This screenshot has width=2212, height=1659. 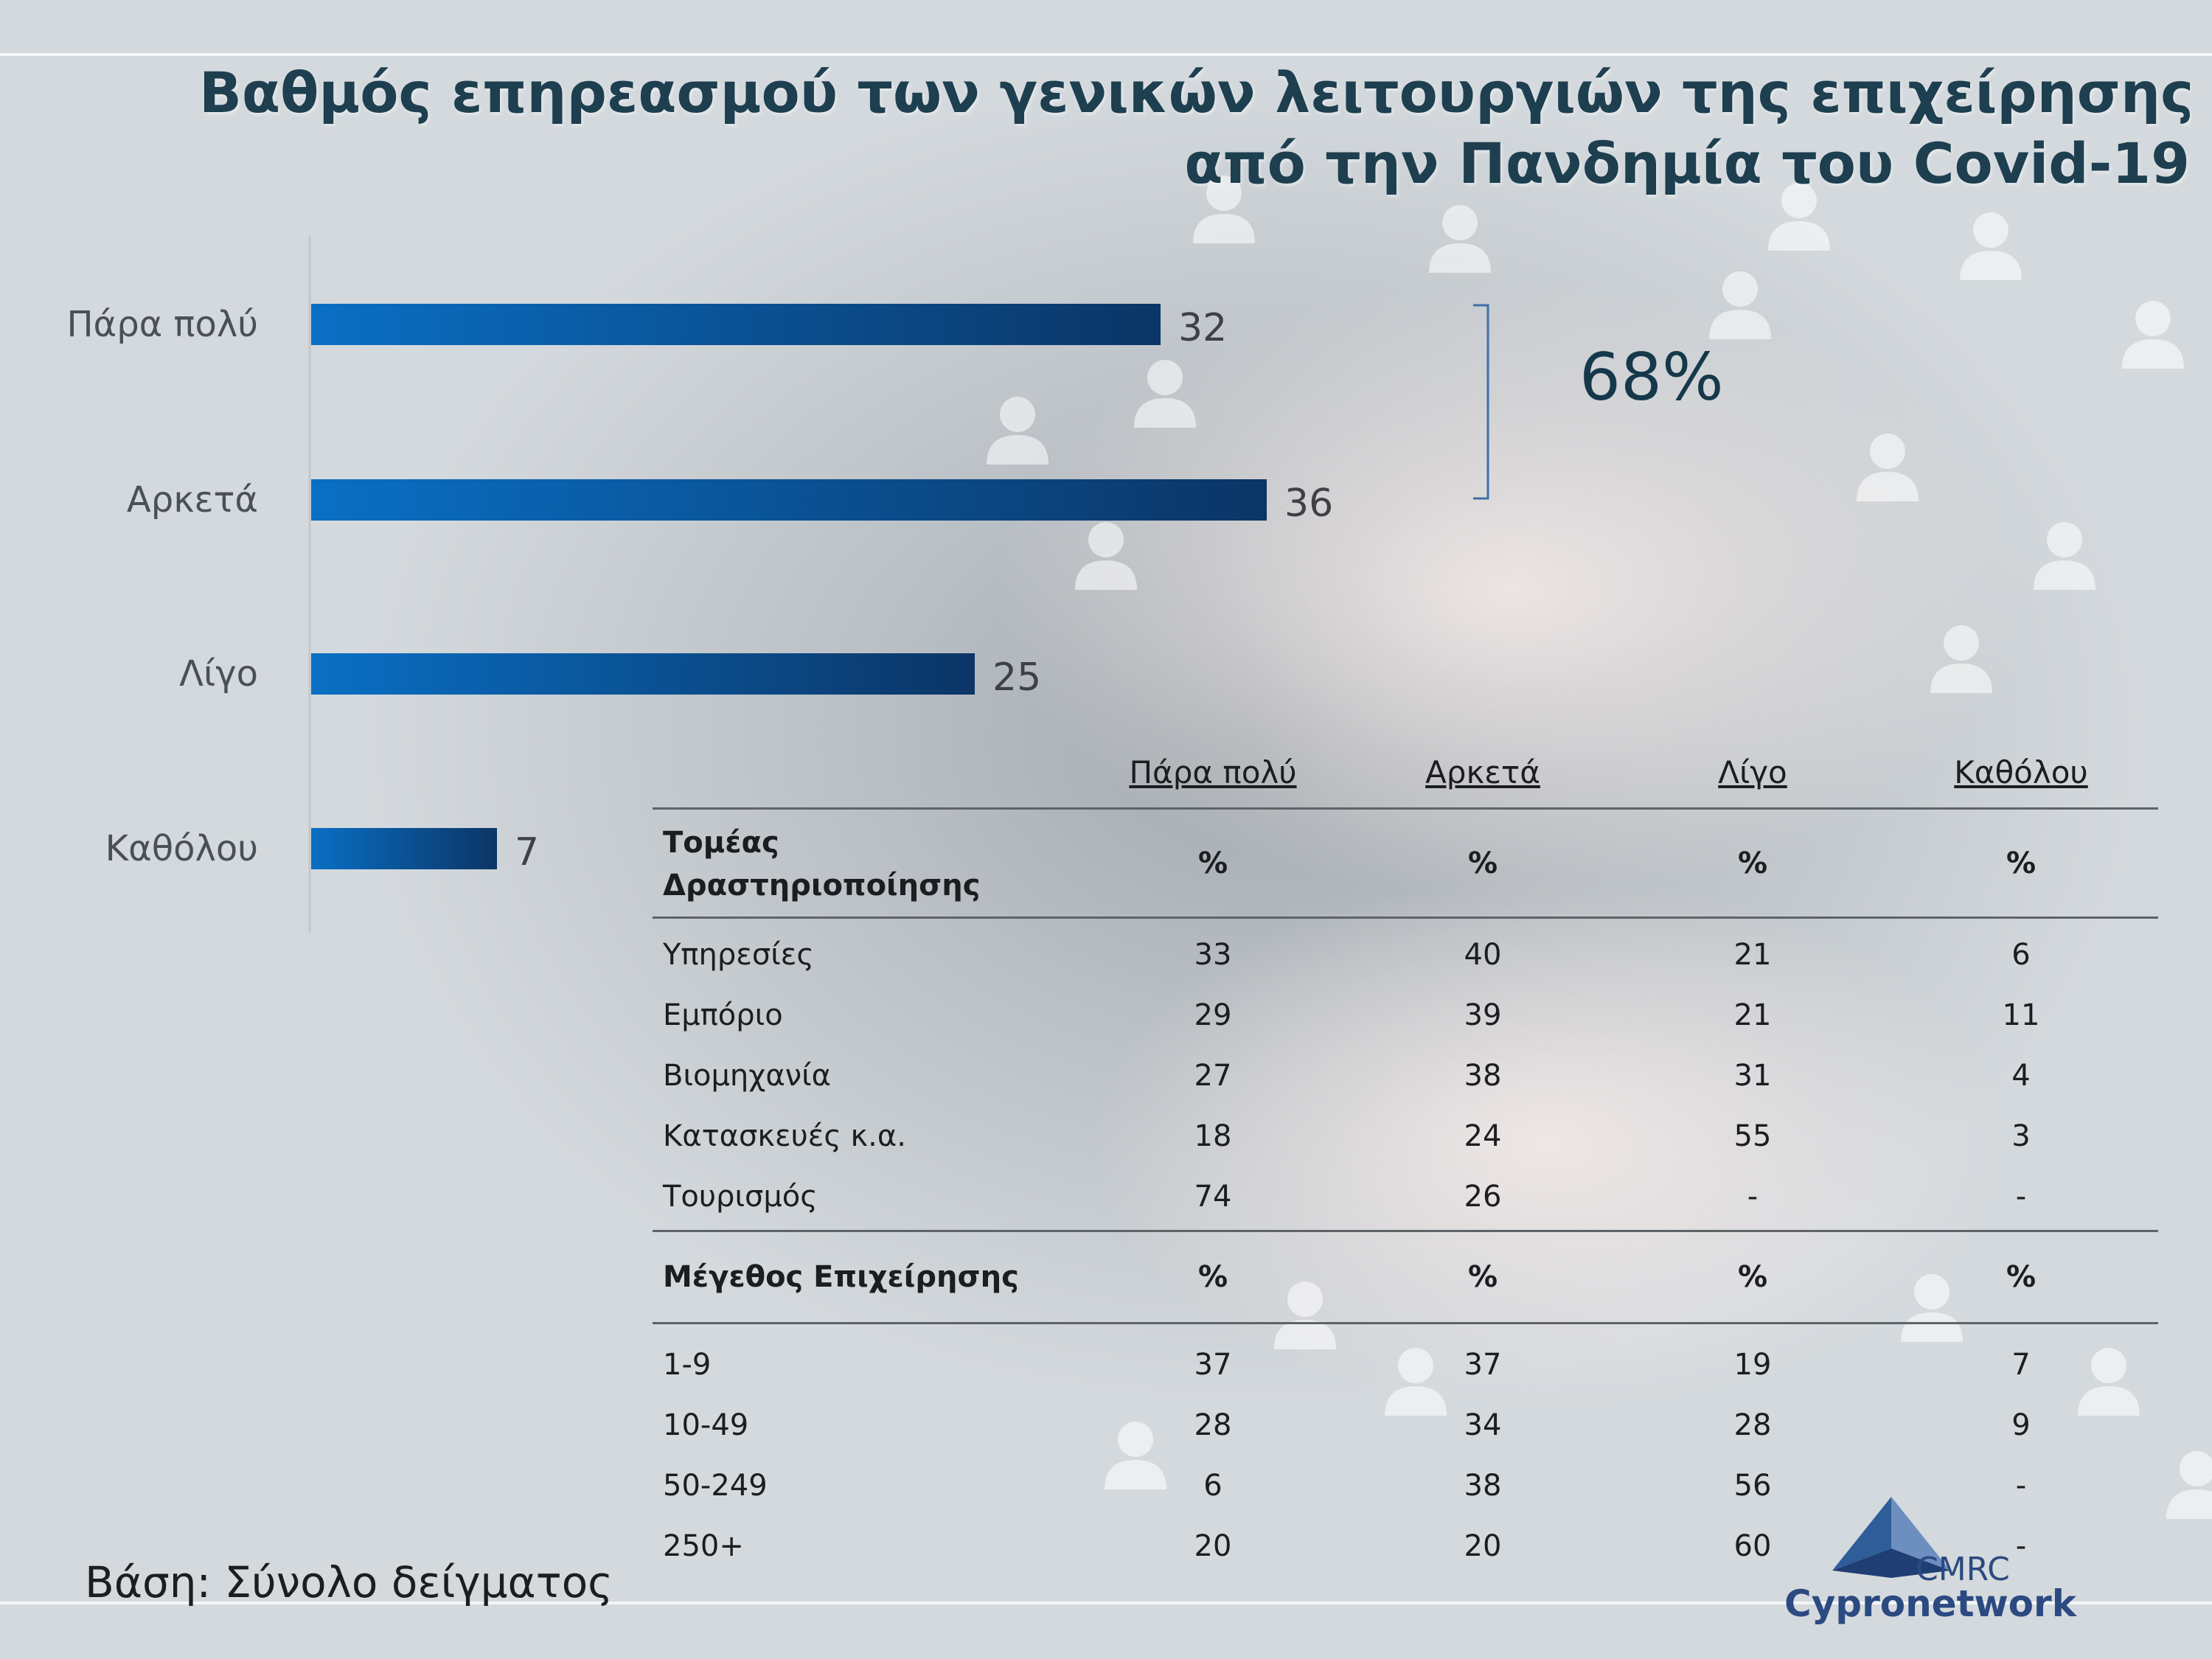 What do you see at coordinates (1106, 1602) in the screenshot?
I see `bottom-rule` at bounding box center [1106, 1602].